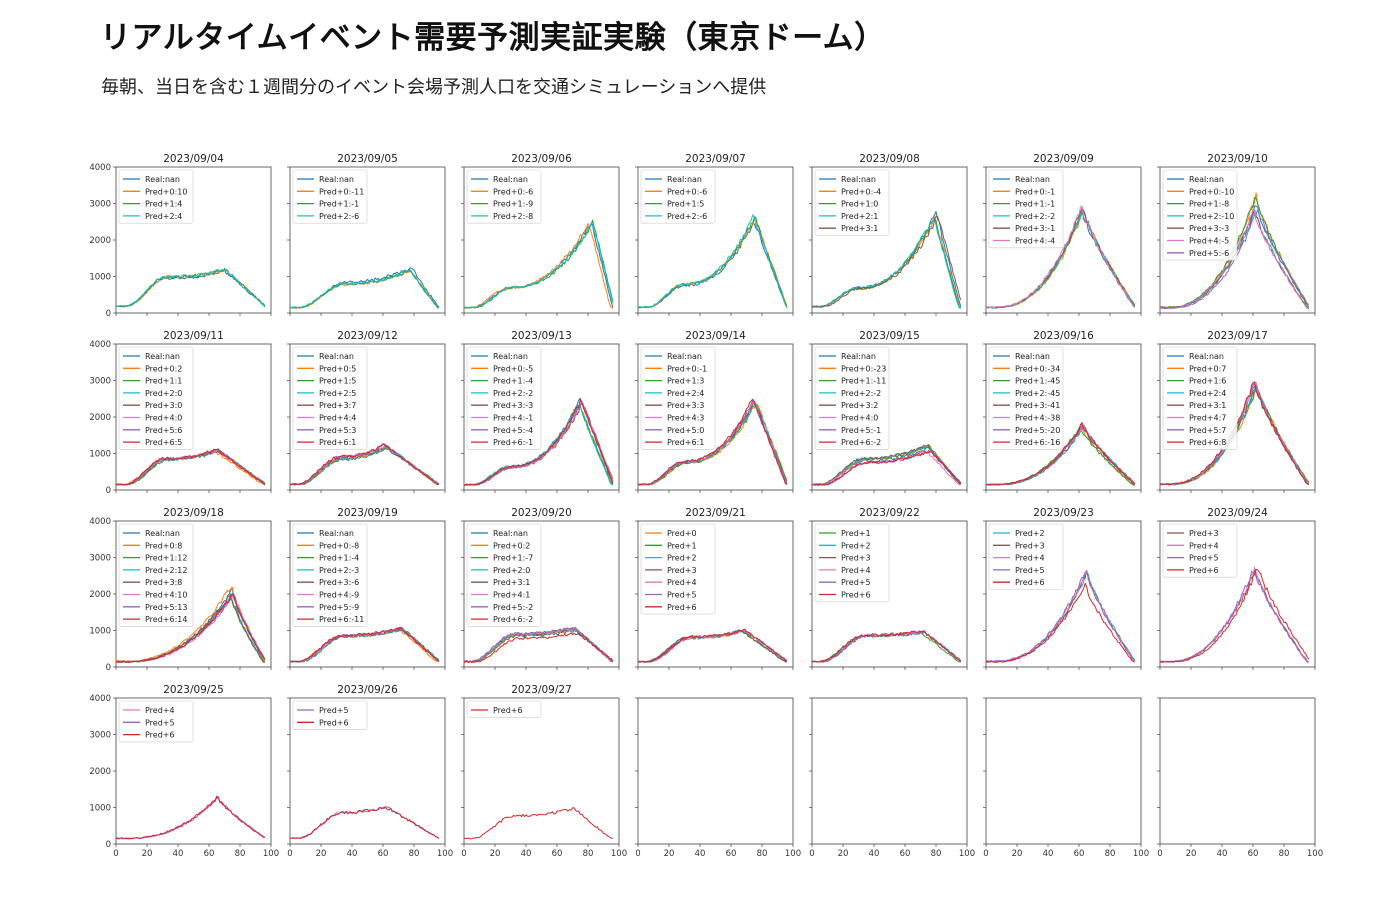  I want to click on legend-label: Pred+1:-4, so click(513, 381).